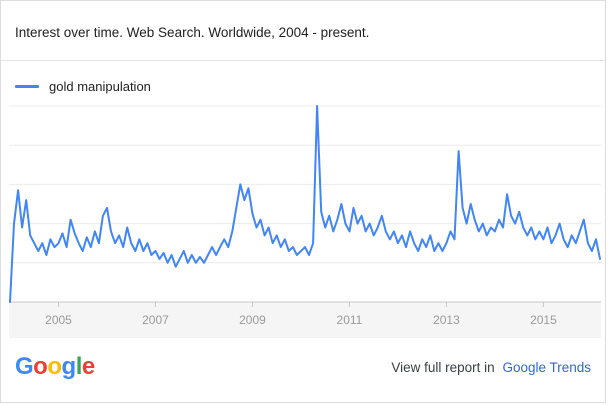 This screenshot has width=608, height=405. What do you see at coordinates (350, 320) in the screenshot?
I see `x-tick-label: 2011` at bounding box center [350, 320].